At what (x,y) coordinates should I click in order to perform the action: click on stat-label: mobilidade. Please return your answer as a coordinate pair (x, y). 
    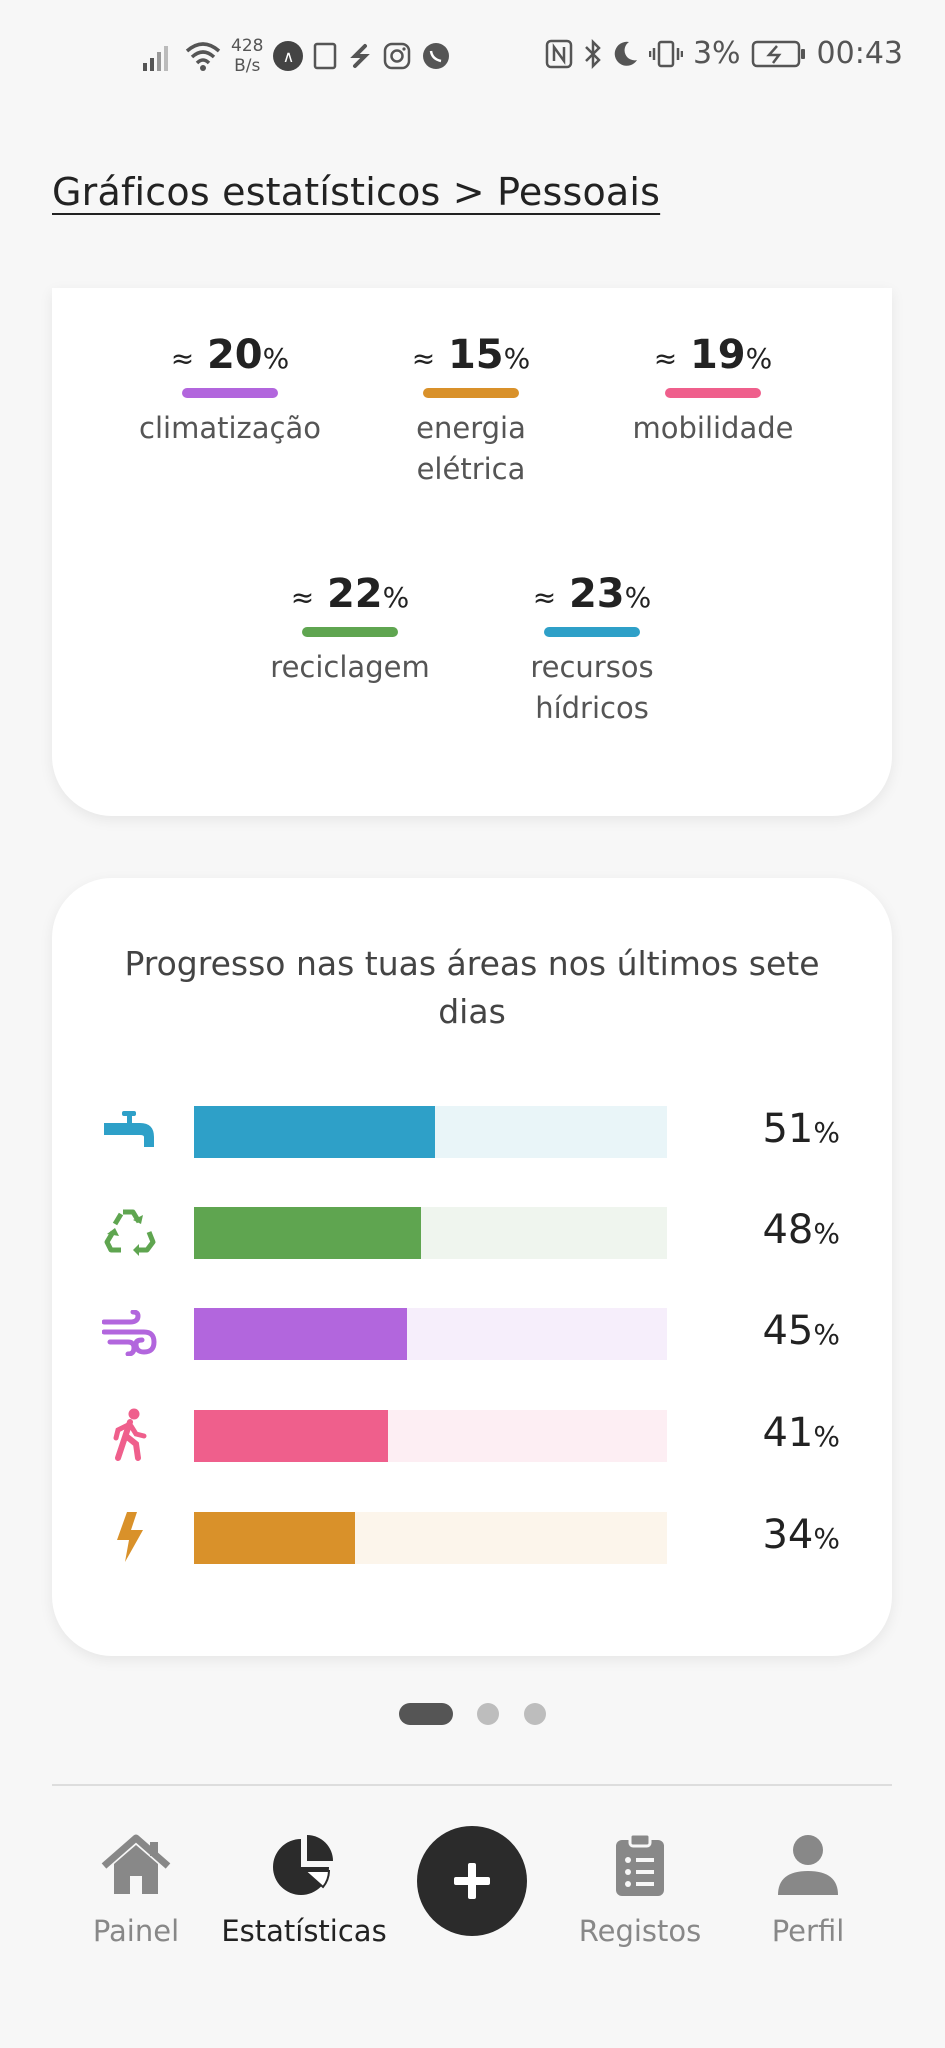
    Looking at the image, I should click on (713, 428).